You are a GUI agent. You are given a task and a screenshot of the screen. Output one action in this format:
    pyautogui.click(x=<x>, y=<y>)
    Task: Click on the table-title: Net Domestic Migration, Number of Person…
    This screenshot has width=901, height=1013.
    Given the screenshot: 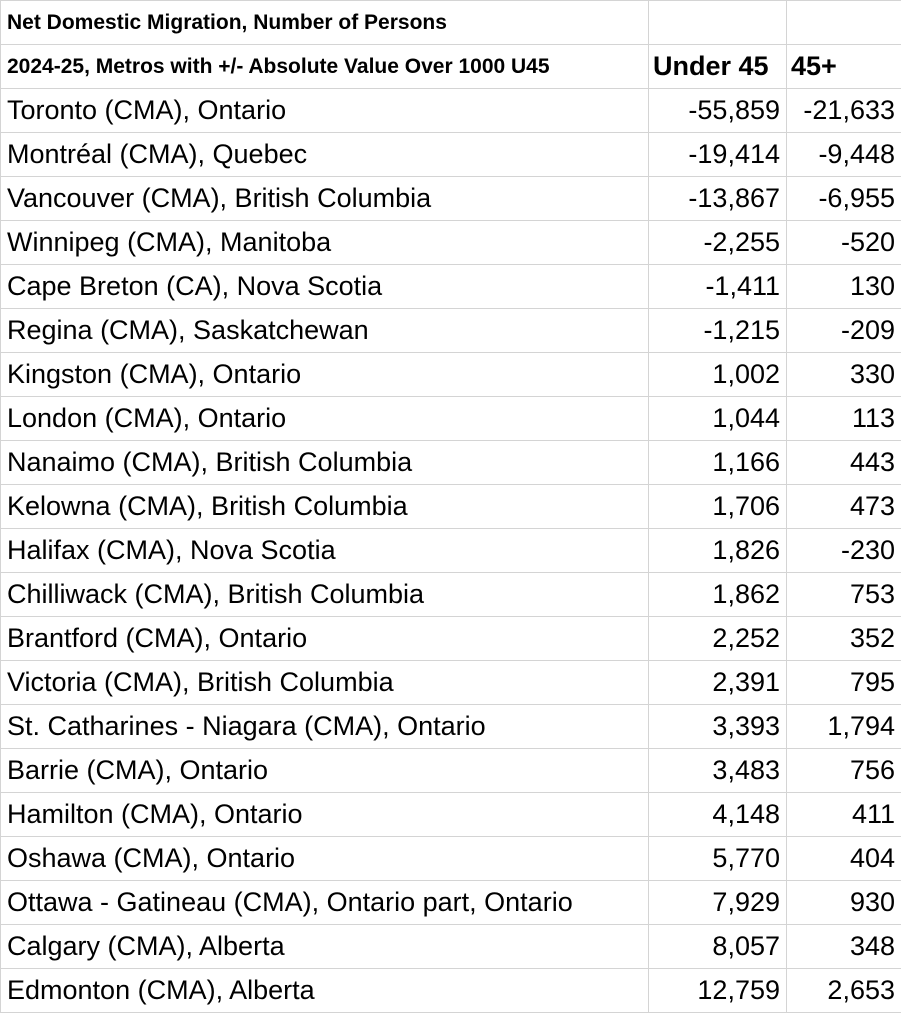 What is the action you would take?
    pyautogui.click(x=324, y=22)
    